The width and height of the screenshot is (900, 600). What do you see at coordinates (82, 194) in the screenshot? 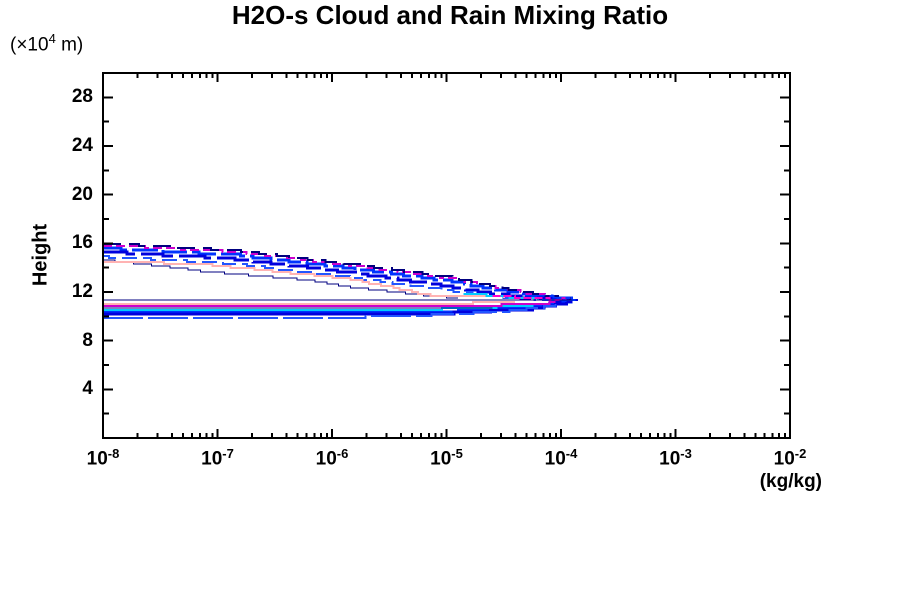
I see `y-tick-label: 20` at bounding box center [82, 194].